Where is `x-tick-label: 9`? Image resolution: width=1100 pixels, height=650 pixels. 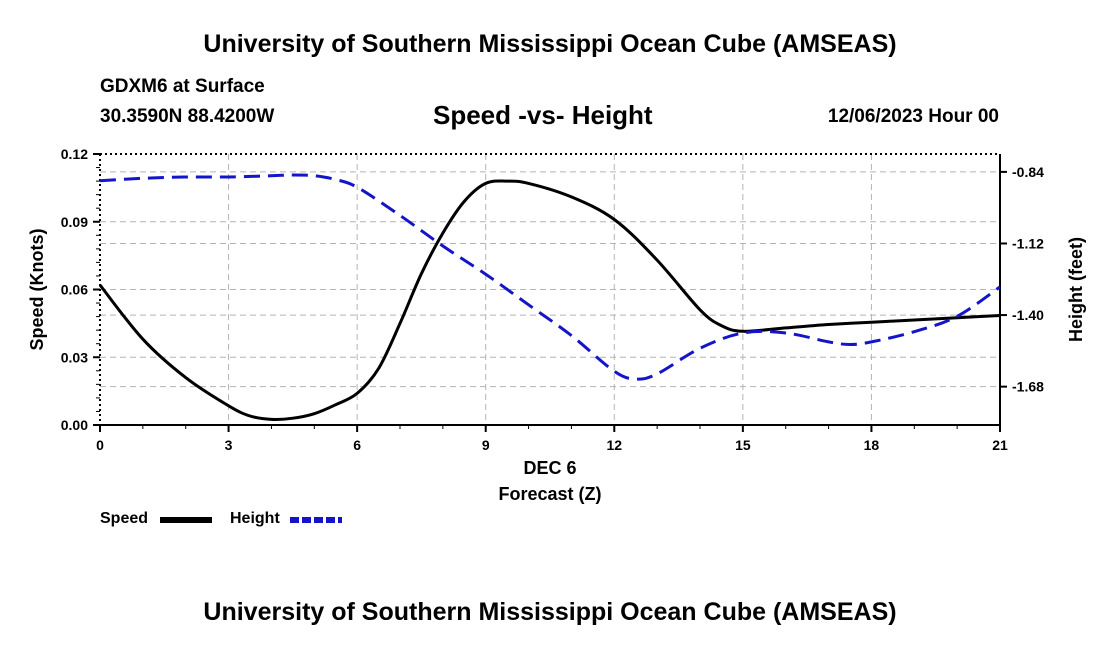
x-tick-label: 9 is located at coordinates (486, 445).